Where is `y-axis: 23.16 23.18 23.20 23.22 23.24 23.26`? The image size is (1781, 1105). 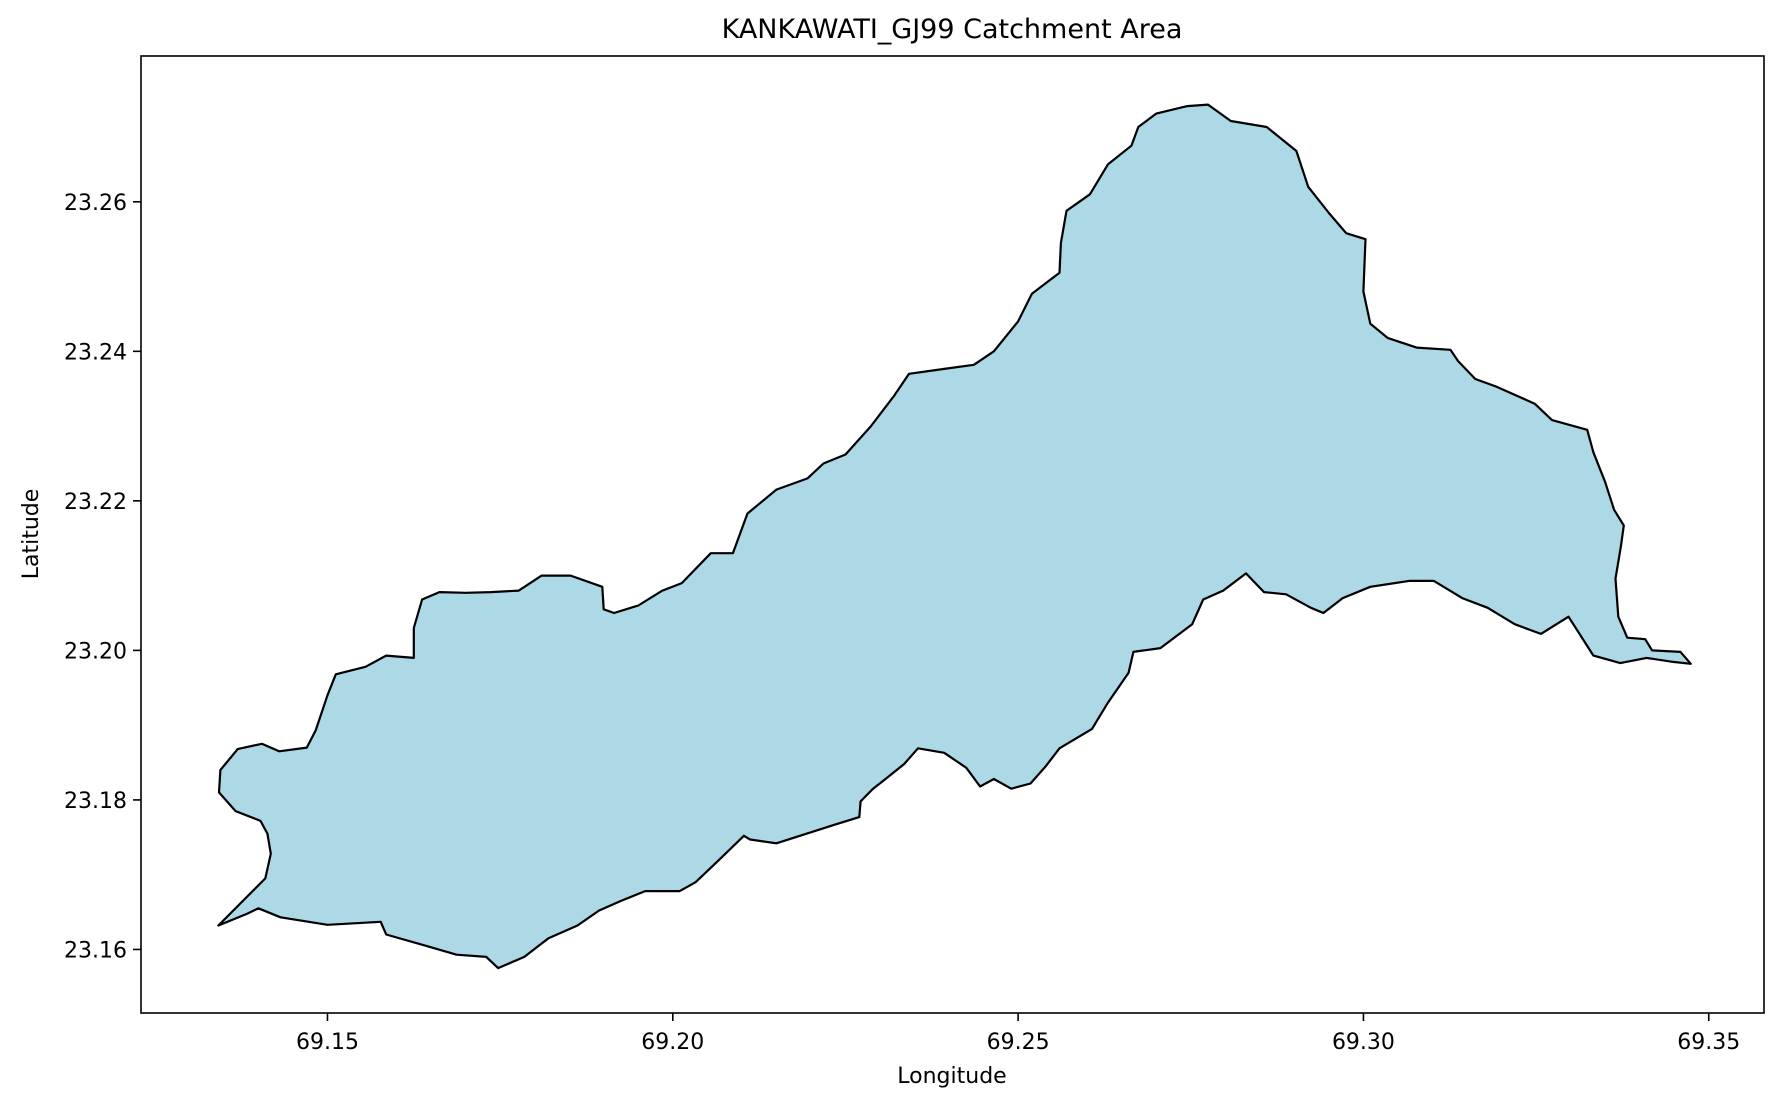
y-axis: 23.16 23.18 23.20 23.22 23.24 23.26 is located at coordinates (102, 577).